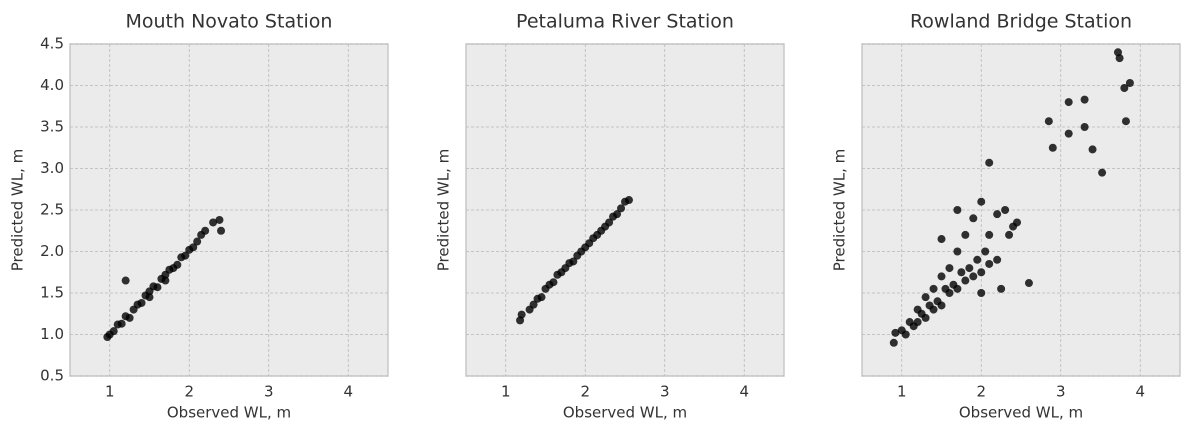 The image size is (1188, 430). Describe the element at coordinates (52, 376) in the screenshot. I see `y-tick-label: 0.5` at that location.